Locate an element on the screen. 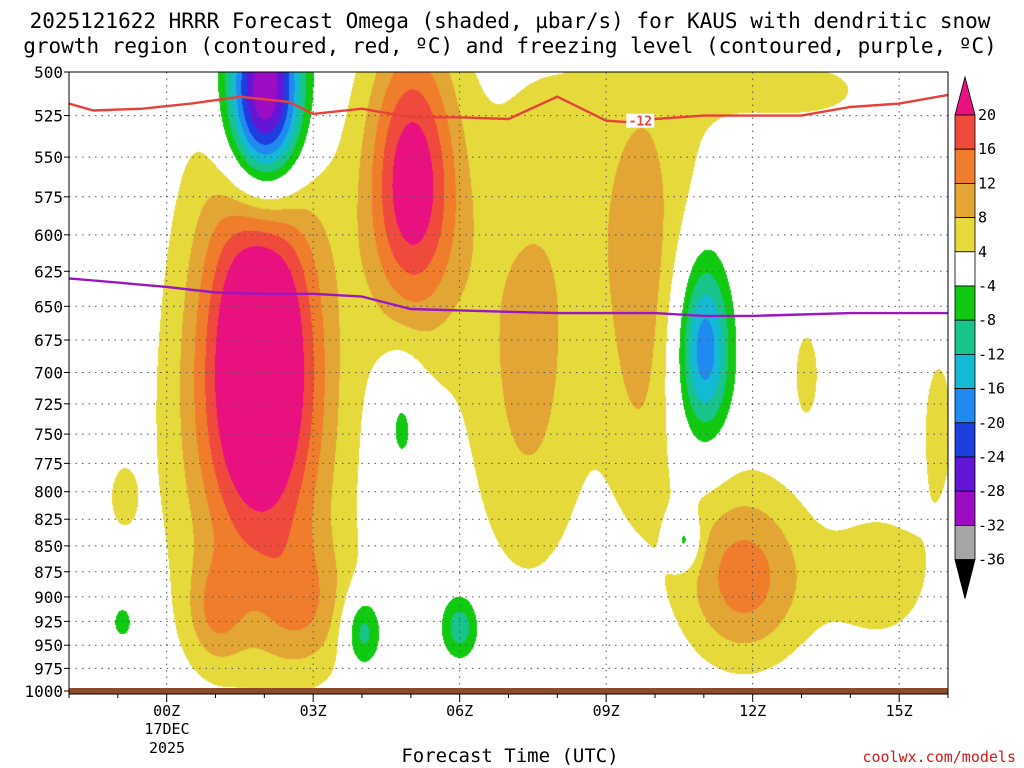  credit-text: coolwx.com/models is located at coordinates (939, 757).